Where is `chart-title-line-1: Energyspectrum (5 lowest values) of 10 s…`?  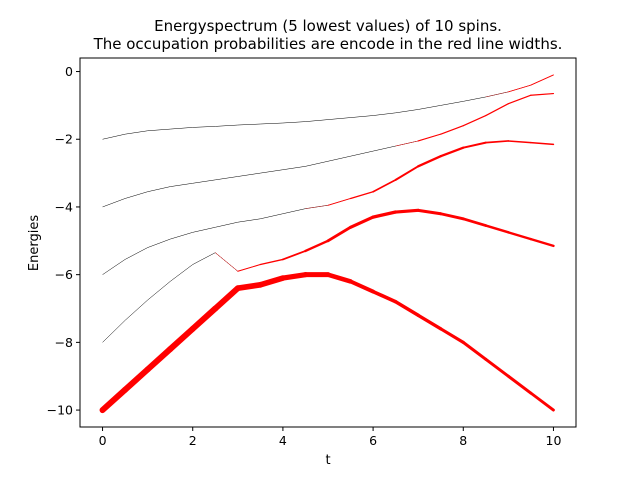 chart-title-line-1: Energyspectrum (5 lowest values) of 10 s… is located at coordinates (328, 26).